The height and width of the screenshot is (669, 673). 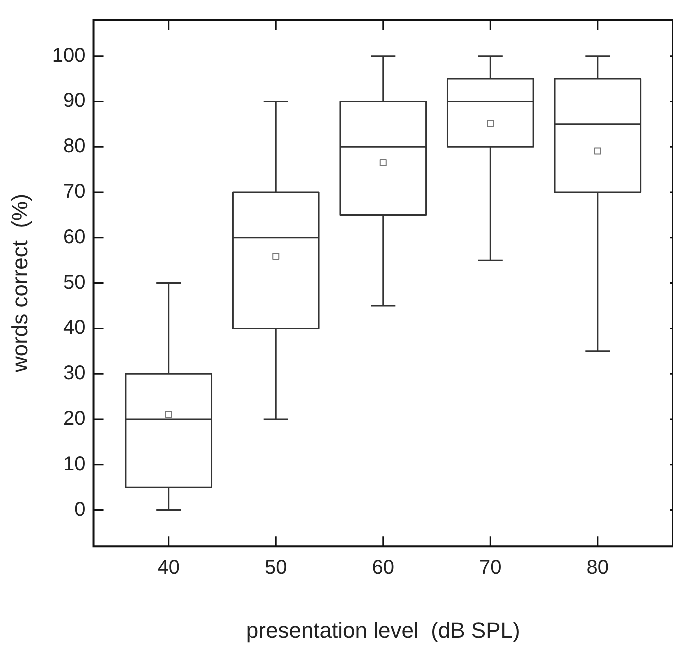 What do you see at coordinates (598, 568) in the screenshot?
I see `x-tick-label: 80` at bounding box center [598, 568].